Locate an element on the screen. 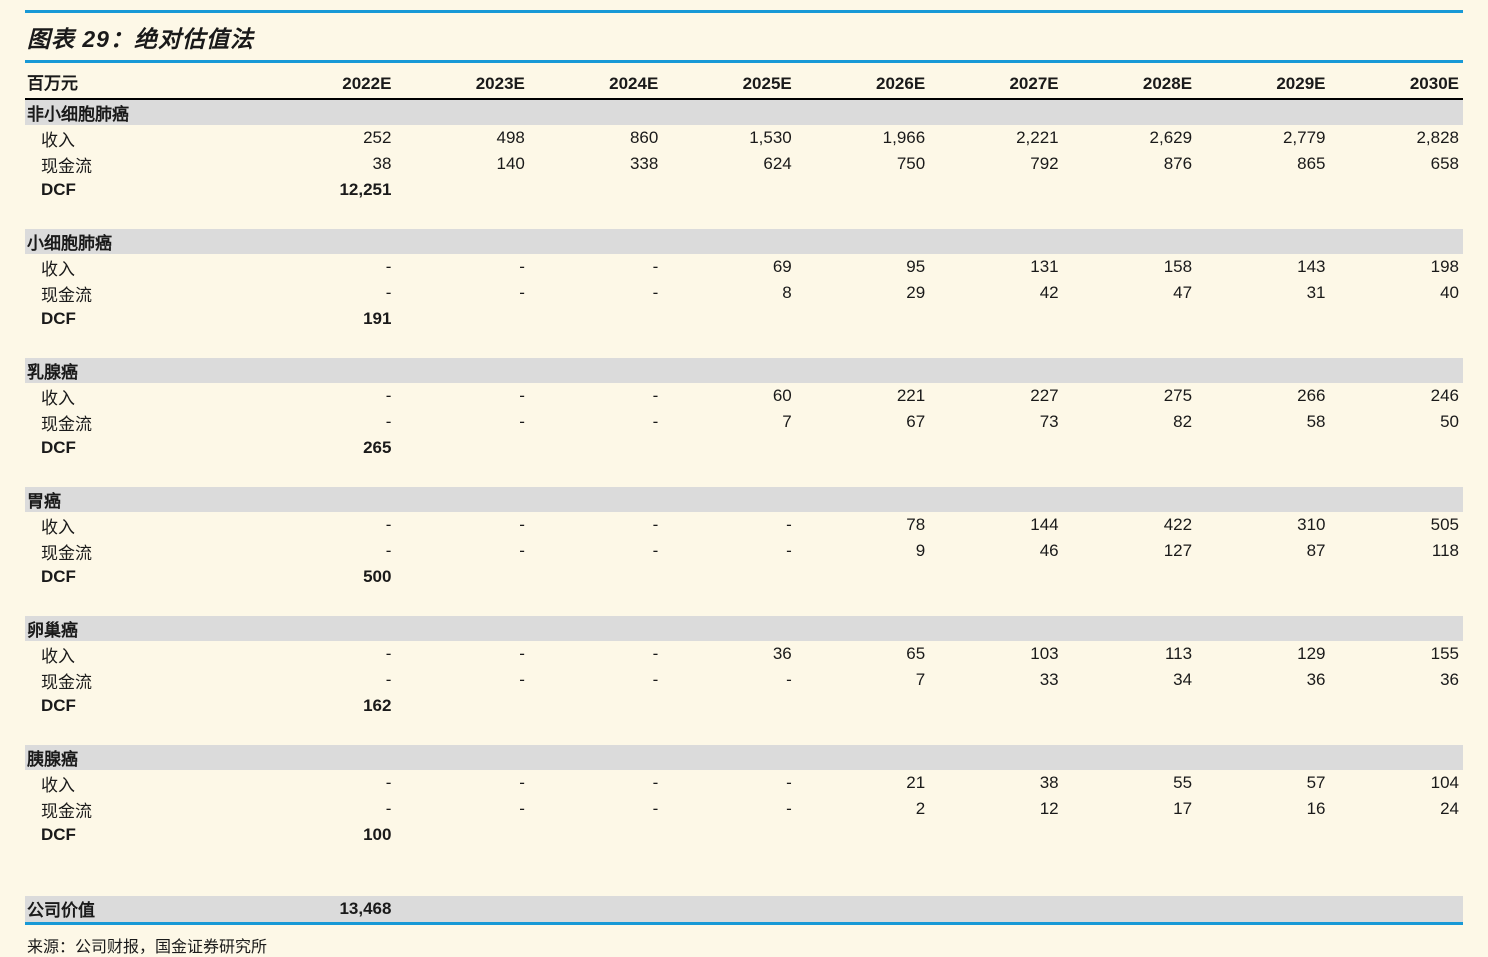 This screenshot has height=957, width=1488. dcf-row: DCF 191 is located at coordinates (744, 319).